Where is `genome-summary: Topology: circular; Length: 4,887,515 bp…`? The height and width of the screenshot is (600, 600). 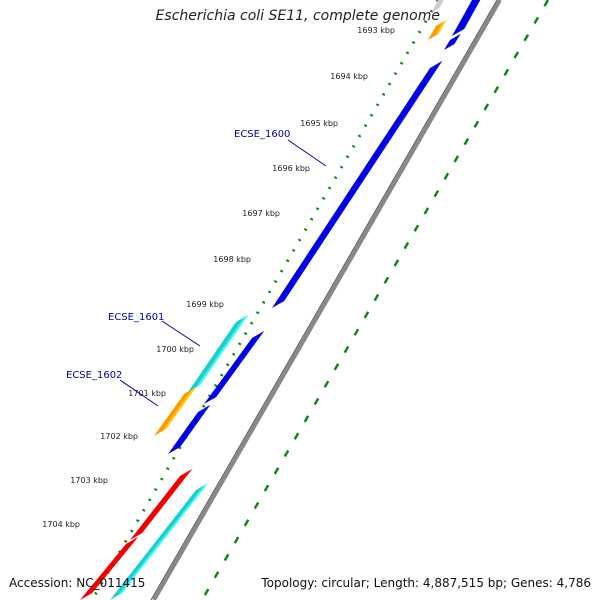 genome-summary: Topology: circular; Length: 4,887,515 bp… is located at coordinates (426, 583).